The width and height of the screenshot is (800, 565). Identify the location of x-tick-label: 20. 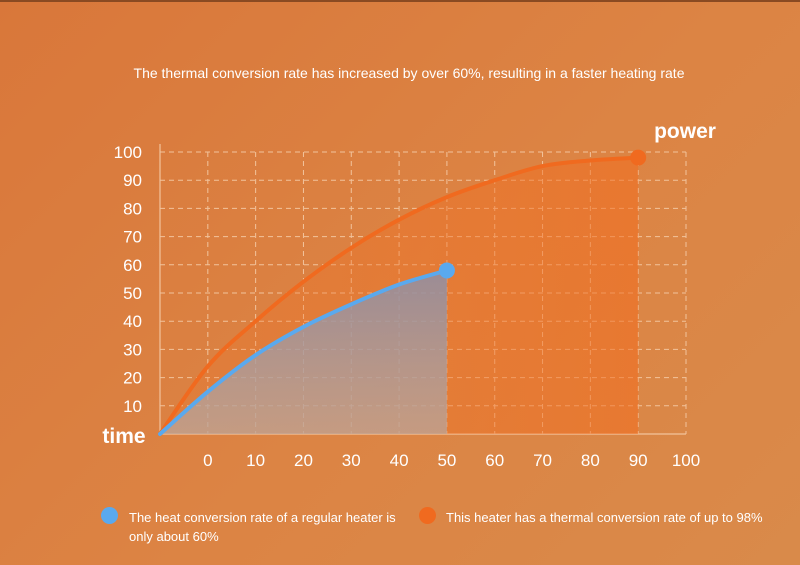
(303, 460).